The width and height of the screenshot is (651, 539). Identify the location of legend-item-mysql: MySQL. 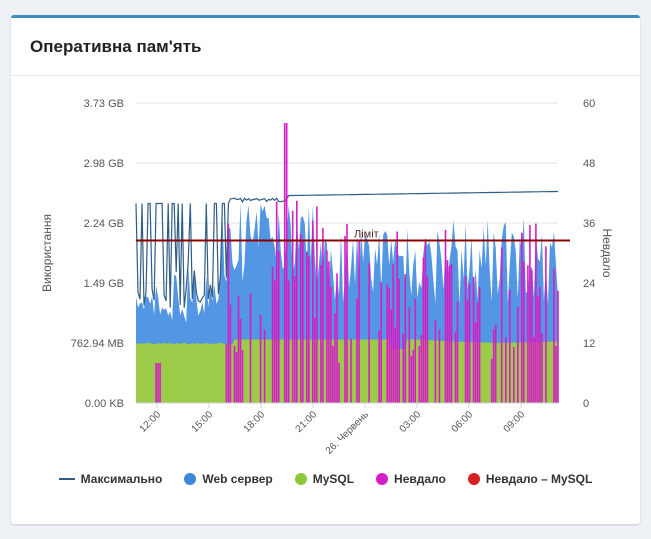
(324, 479).